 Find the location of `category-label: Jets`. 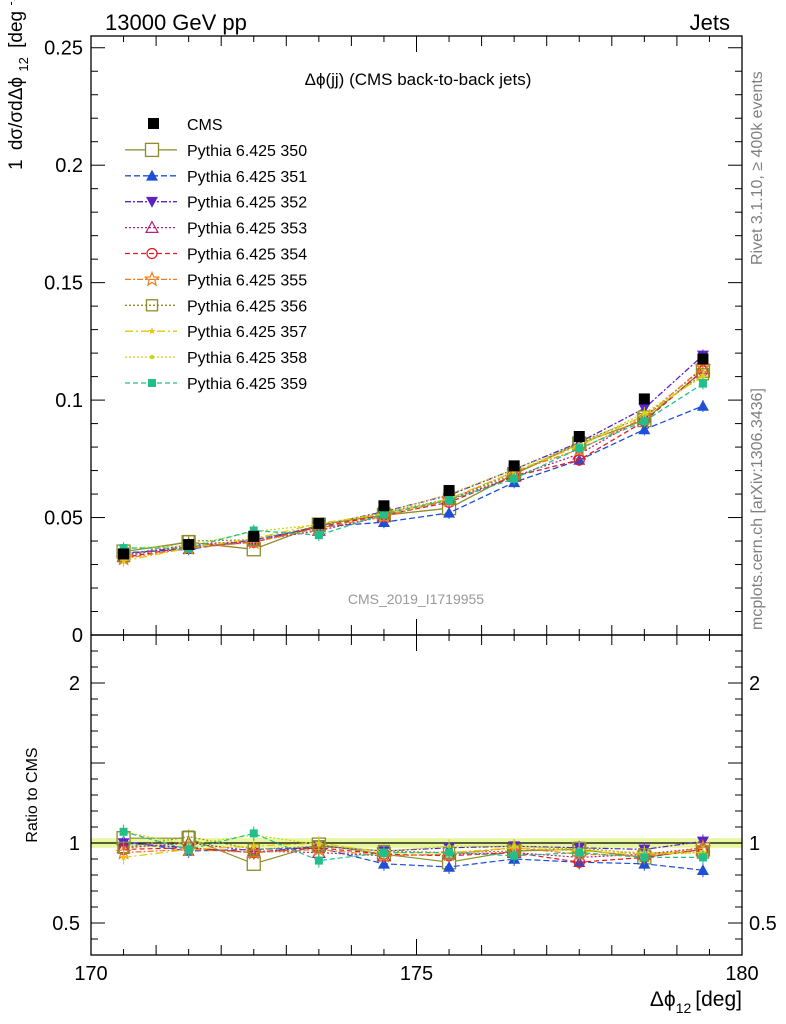

category-label: Jets is located at coordinates (710, 22).